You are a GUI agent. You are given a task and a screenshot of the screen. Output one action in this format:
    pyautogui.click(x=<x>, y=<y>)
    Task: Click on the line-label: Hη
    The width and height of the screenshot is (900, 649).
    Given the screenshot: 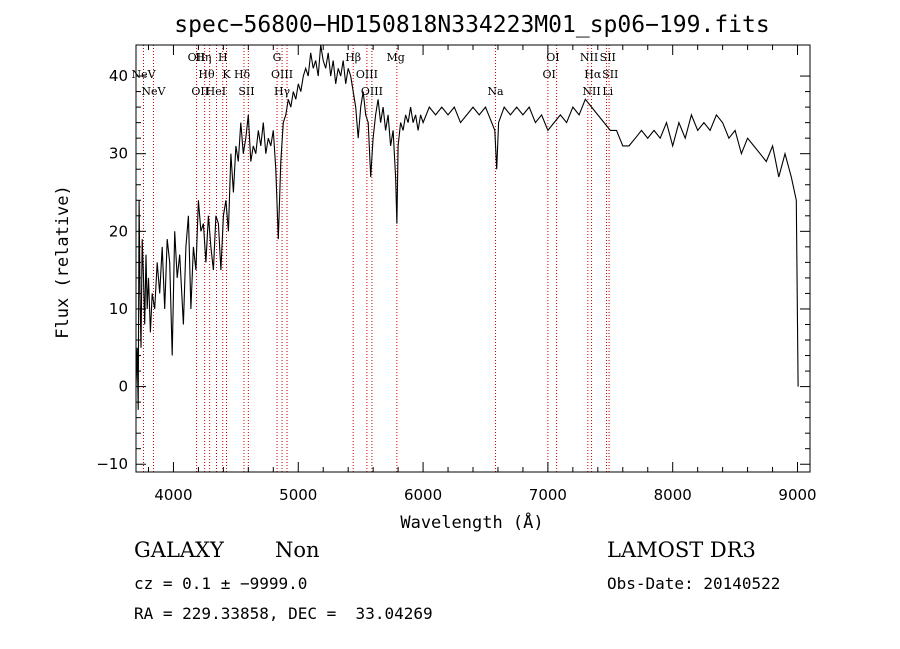 What is the action you would take?
    pyautogui.click(x=203, y=57)
    